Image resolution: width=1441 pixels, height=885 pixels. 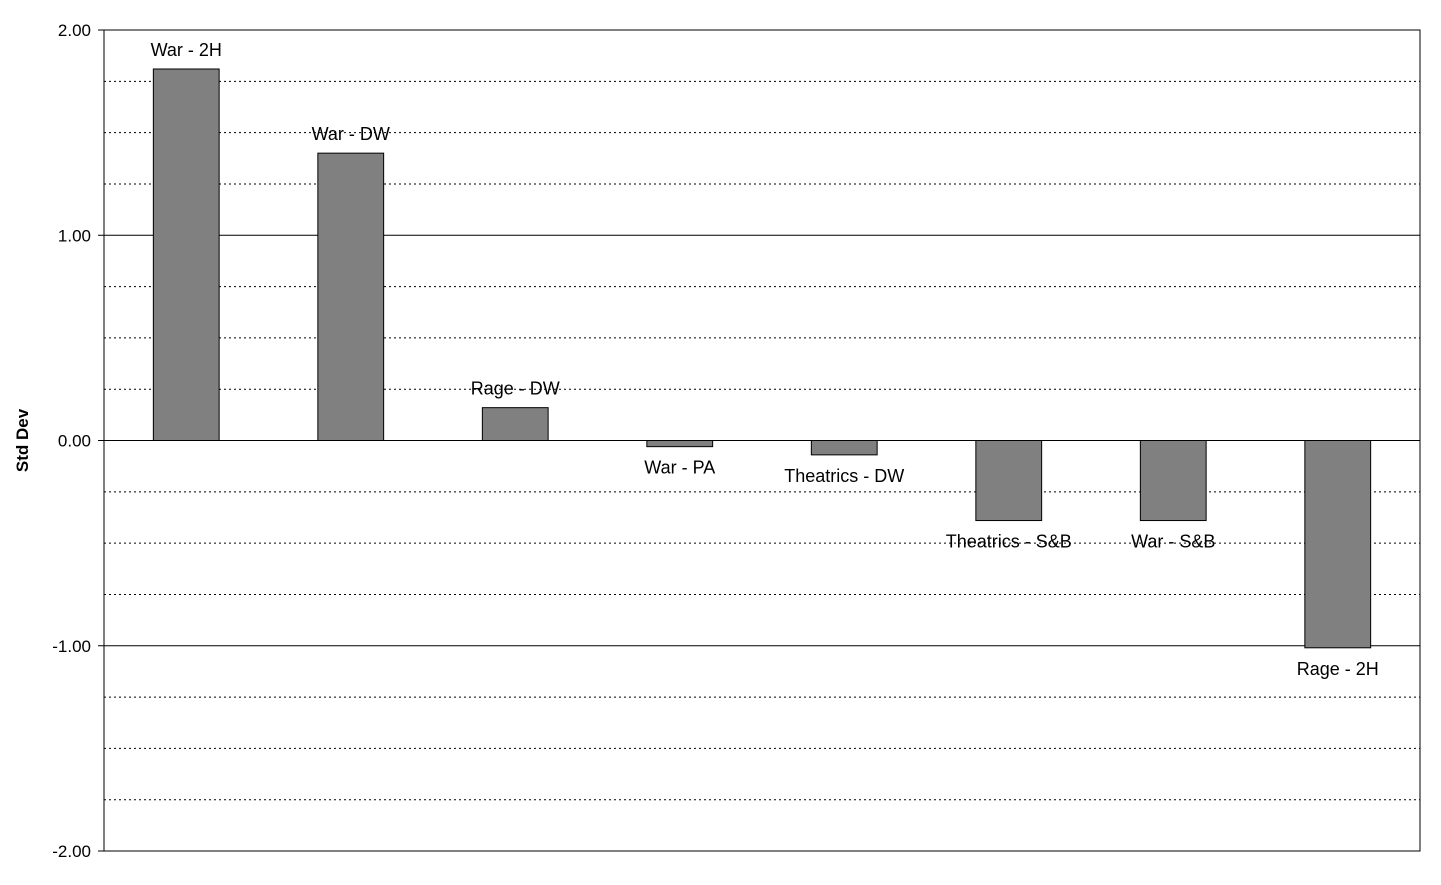 I want to click on y-tick-label: 1.00, so click(x=74, y=235).